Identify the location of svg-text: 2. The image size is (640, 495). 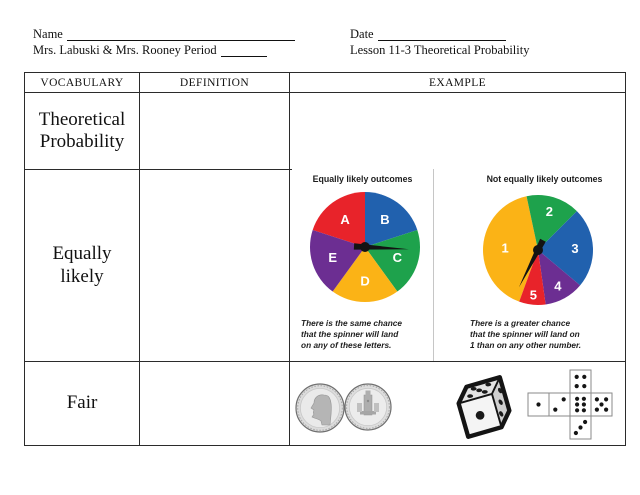
(549, 211).